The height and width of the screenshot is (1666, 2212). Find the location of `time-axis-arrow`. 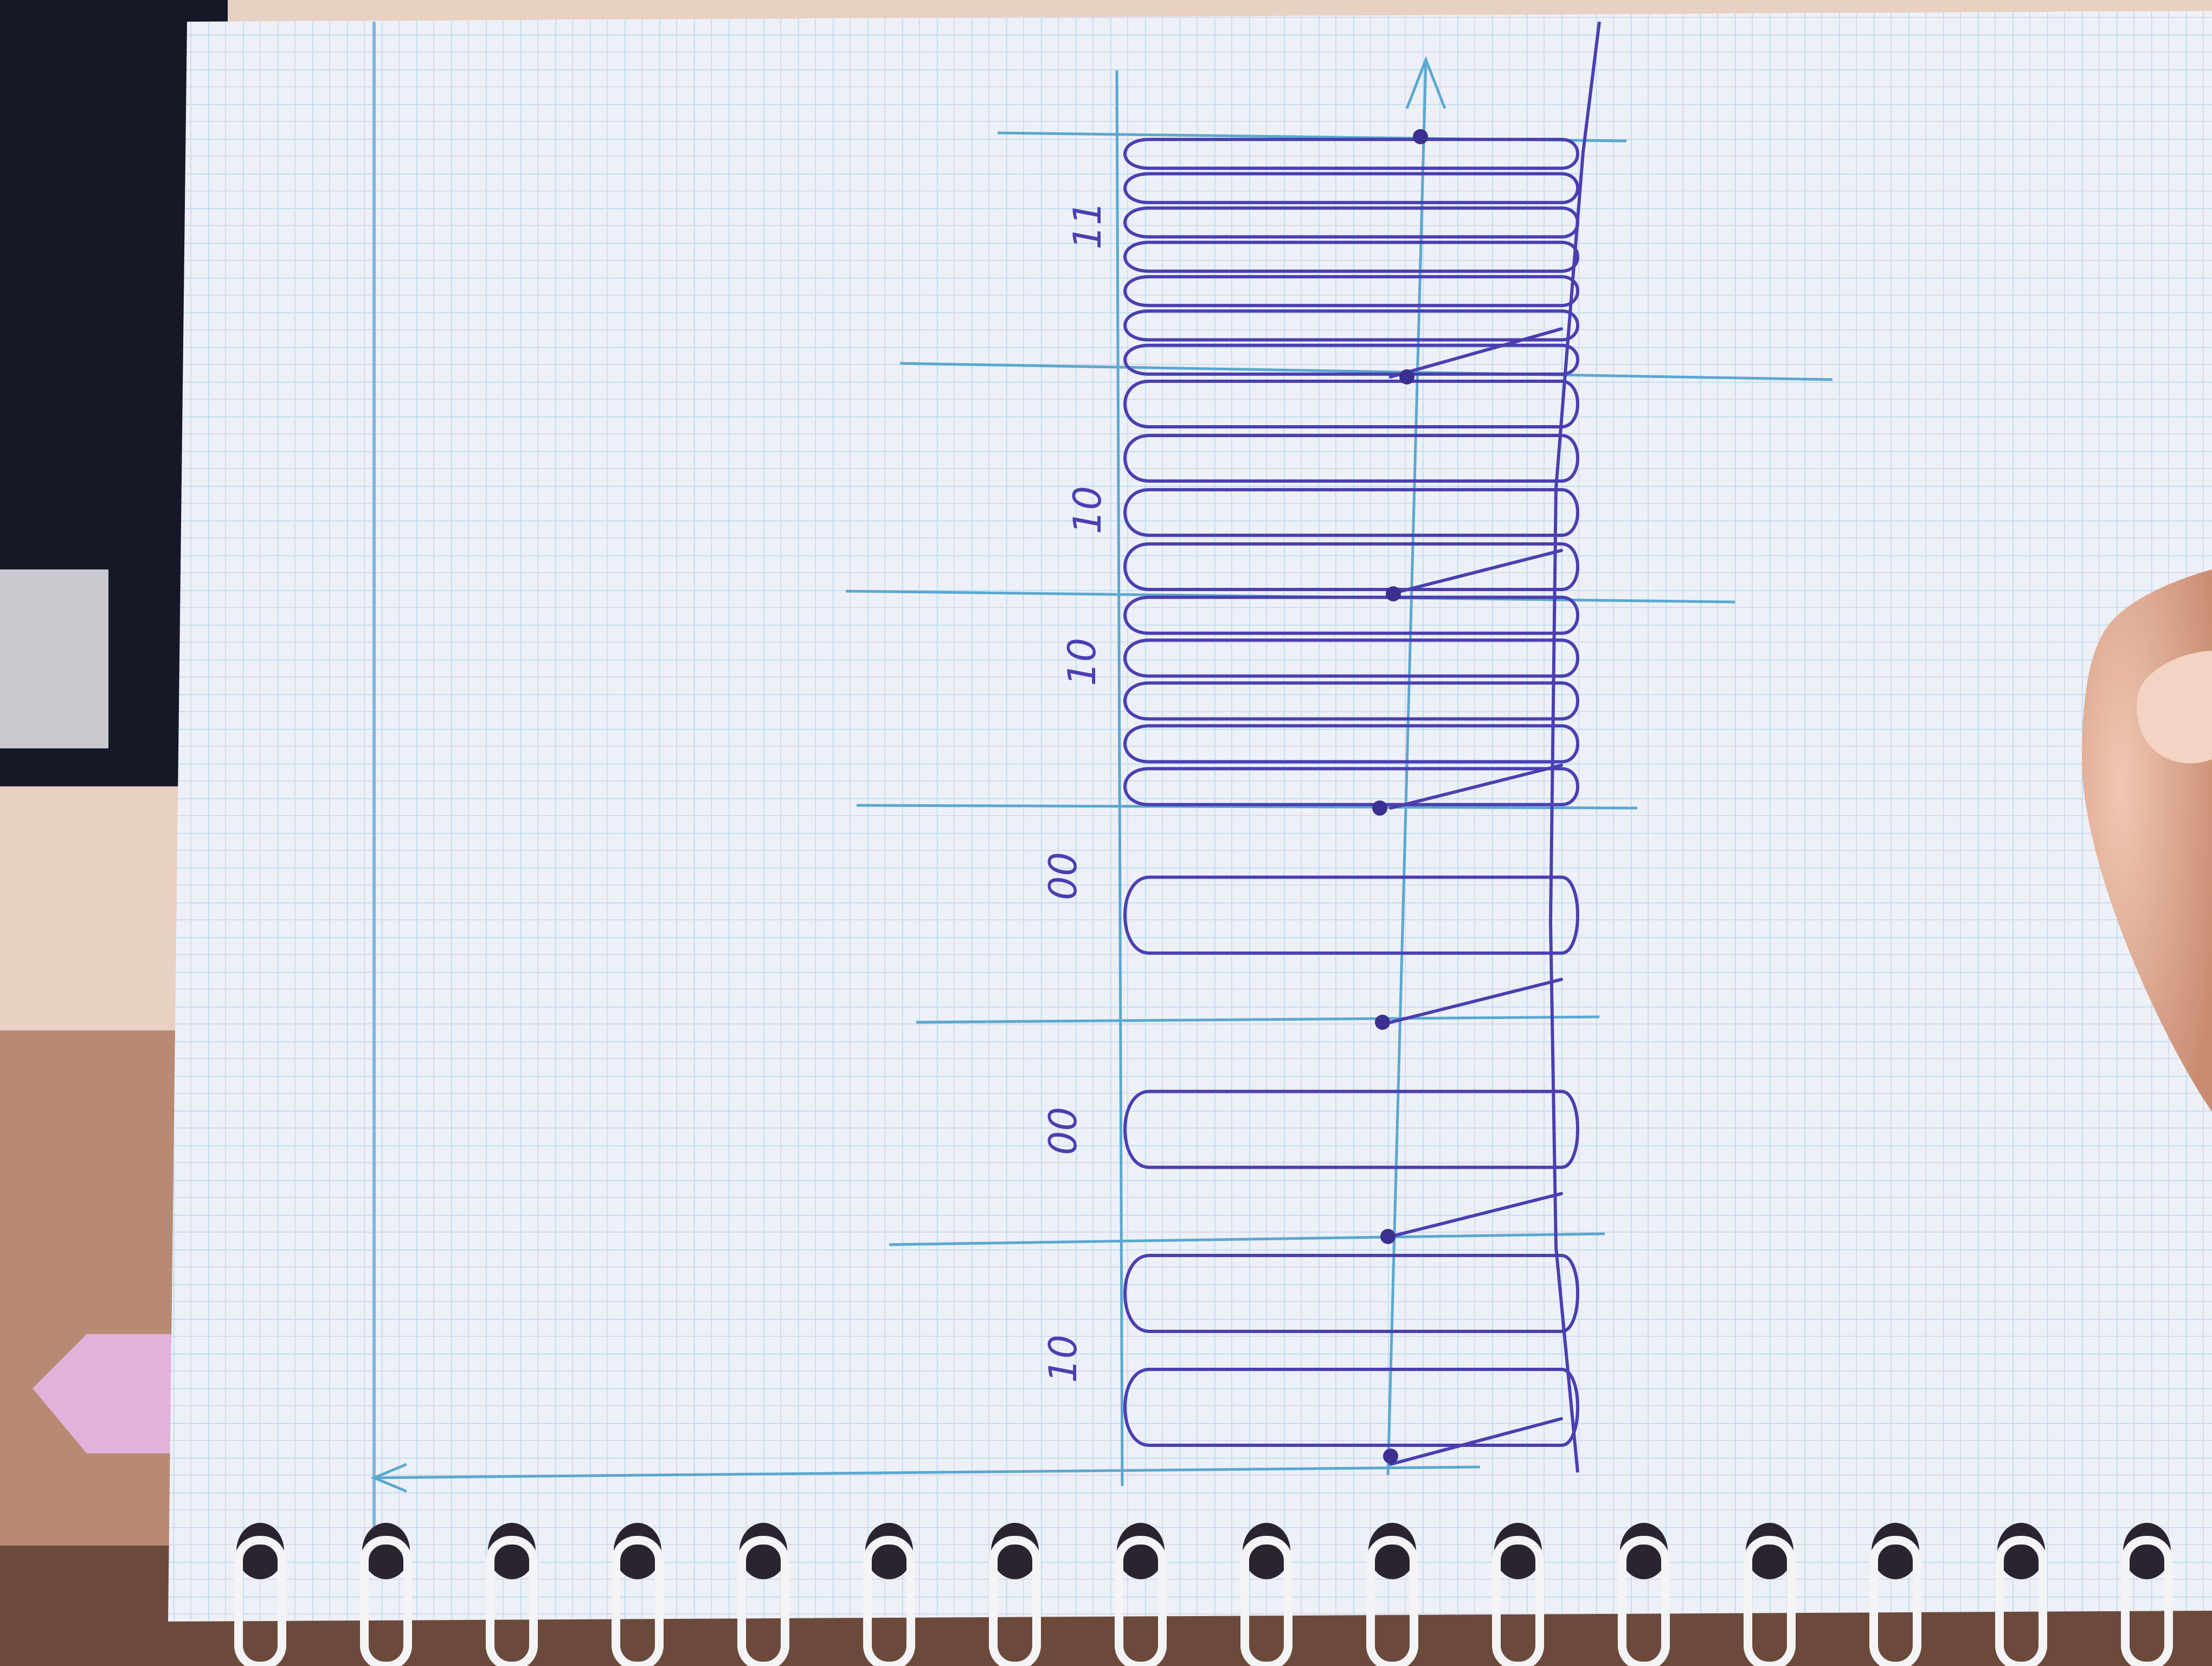

time-axis-arrow is located at coordinates (388, 1478).